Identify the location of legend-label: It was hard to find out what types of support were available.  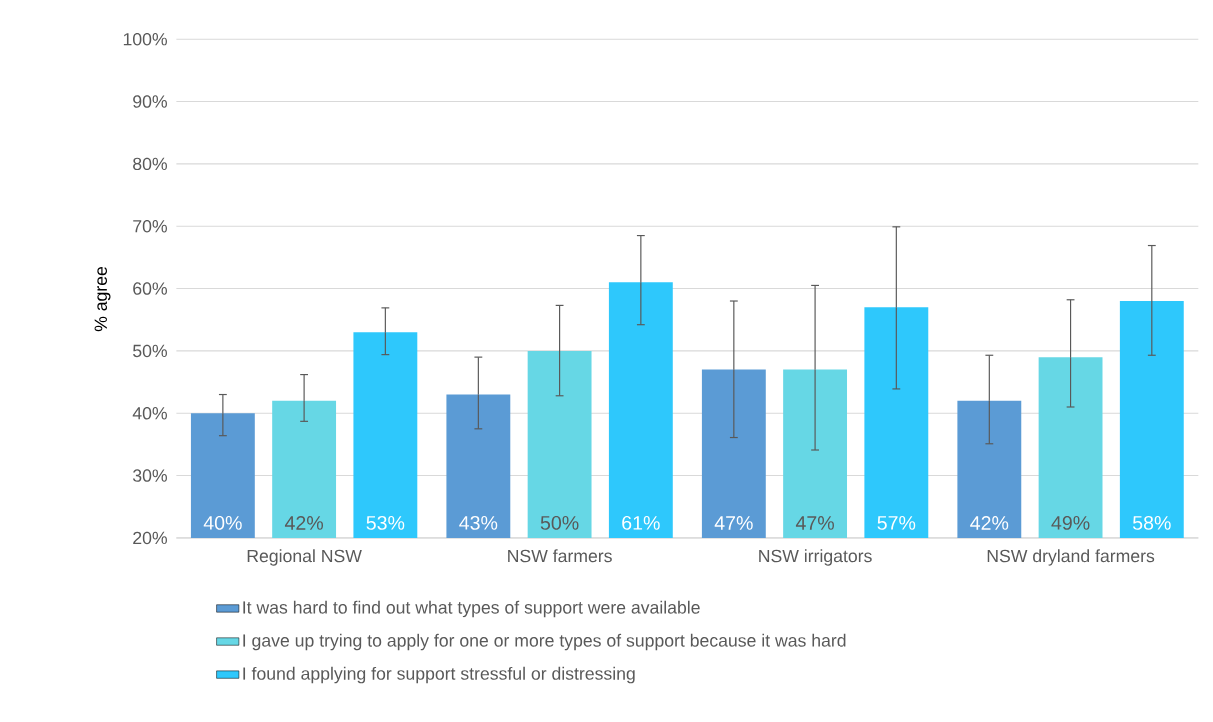
(471, 609).